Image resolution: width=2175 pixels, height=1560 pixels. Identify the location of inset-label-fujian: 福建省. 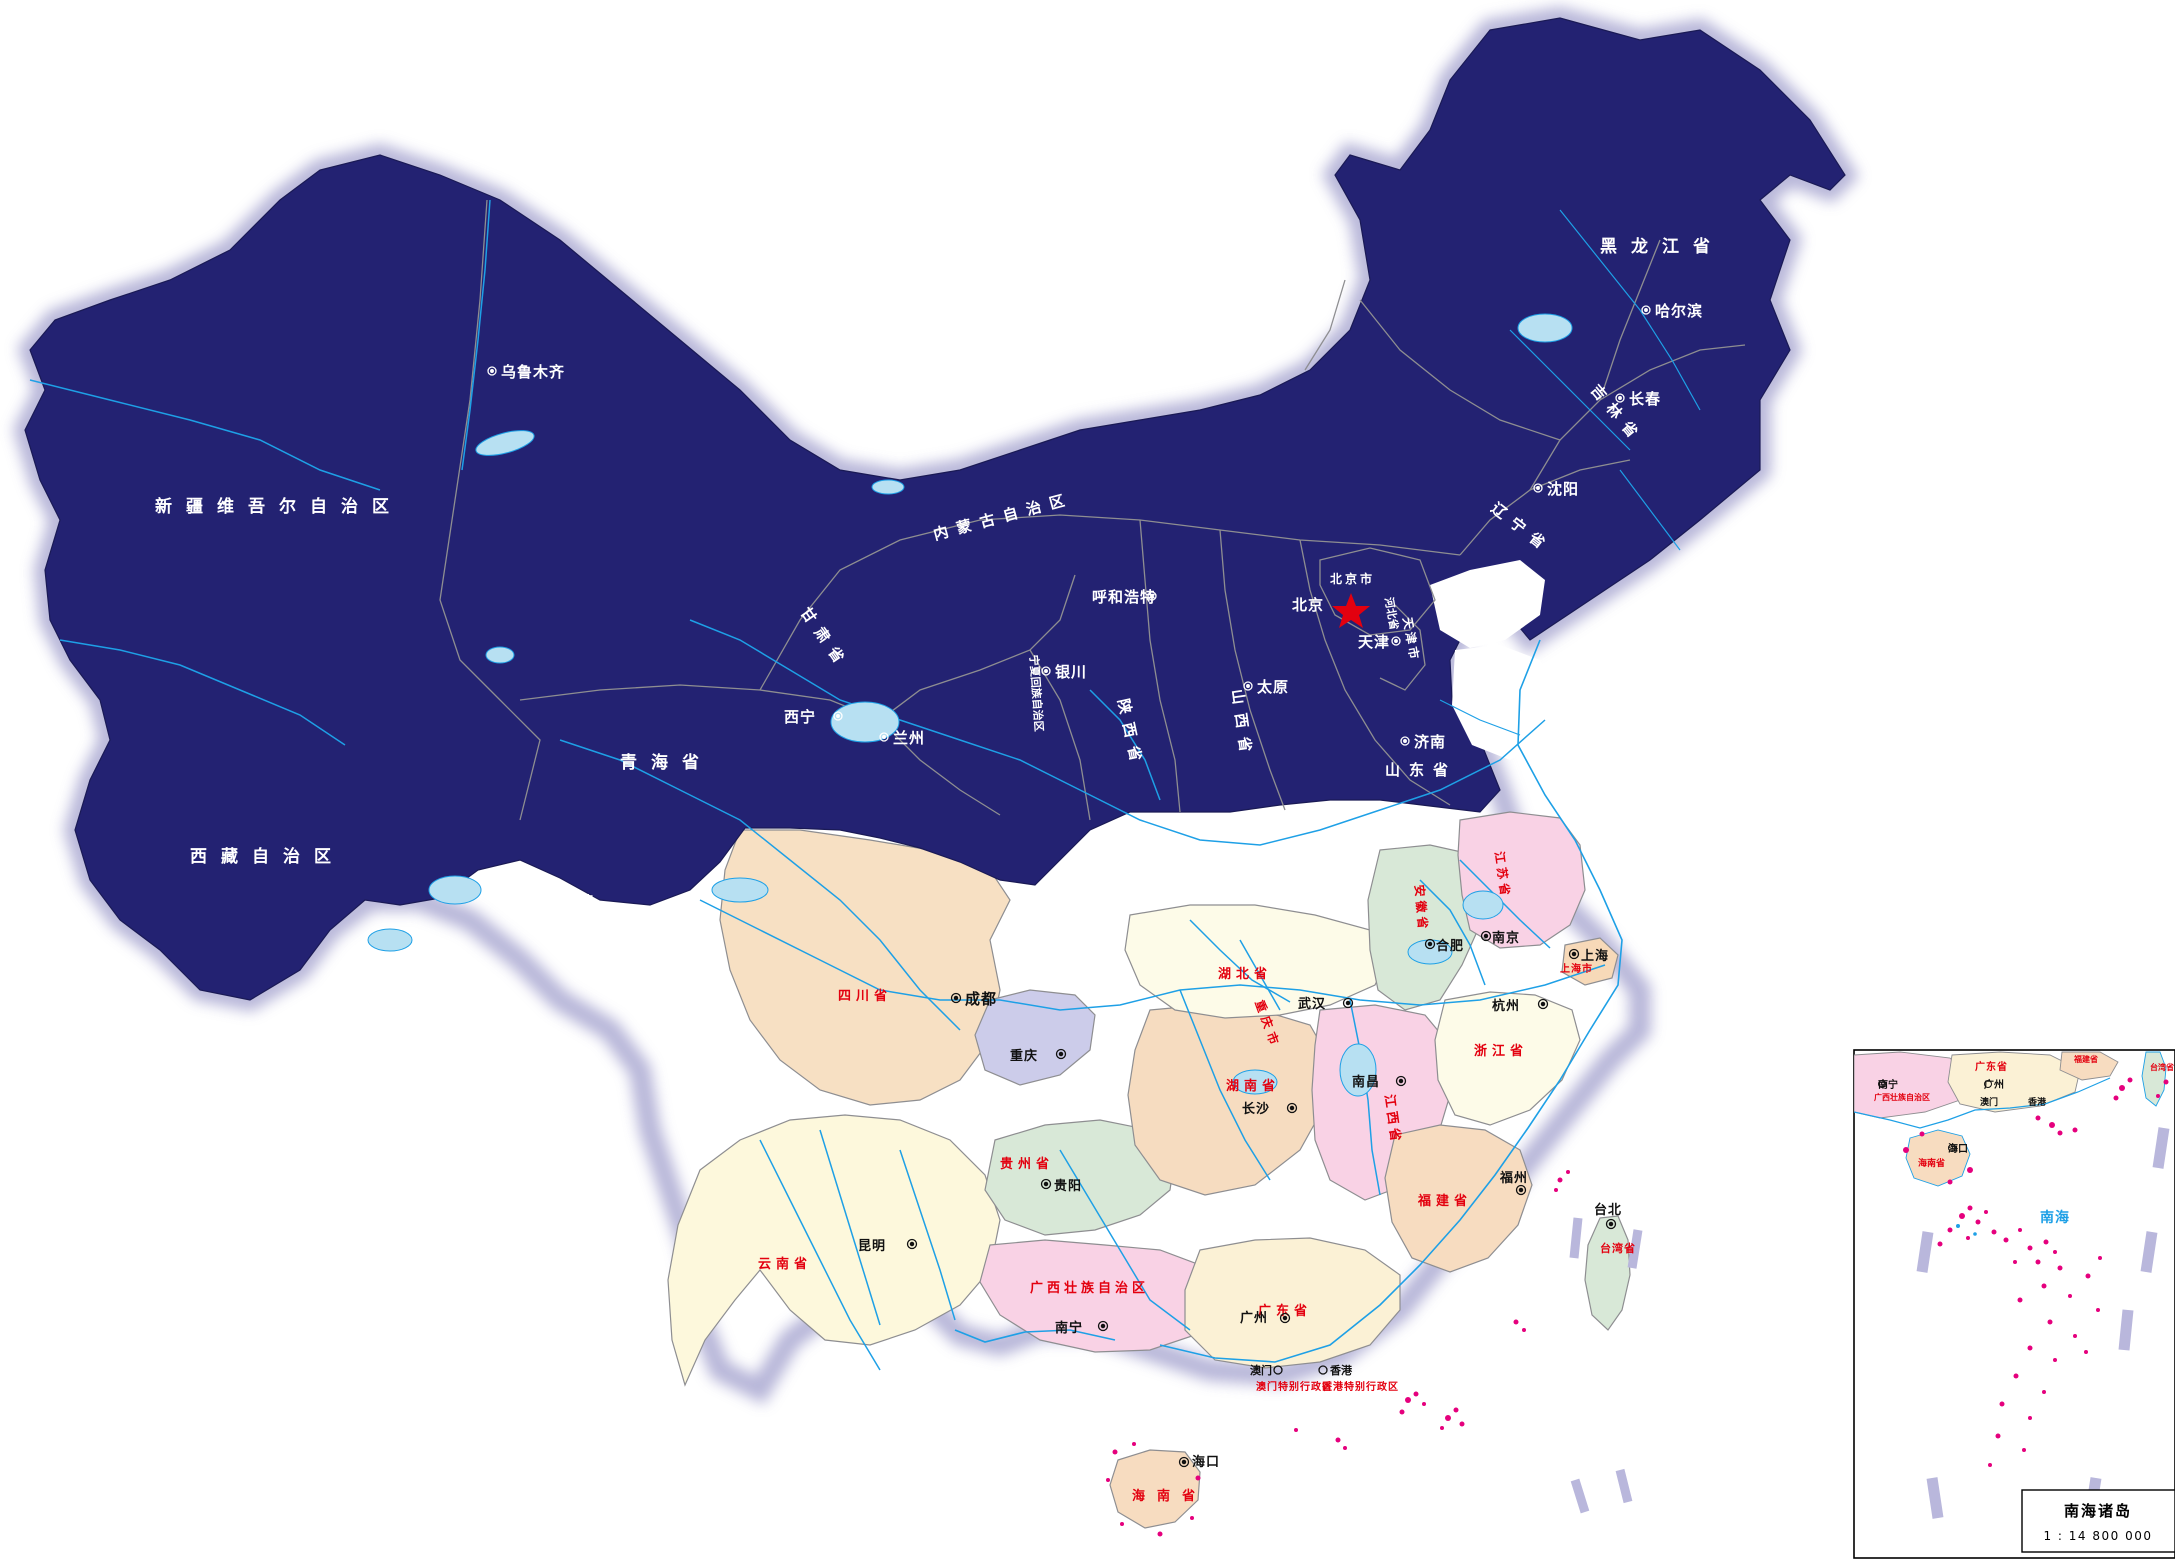
(2085, 1059).